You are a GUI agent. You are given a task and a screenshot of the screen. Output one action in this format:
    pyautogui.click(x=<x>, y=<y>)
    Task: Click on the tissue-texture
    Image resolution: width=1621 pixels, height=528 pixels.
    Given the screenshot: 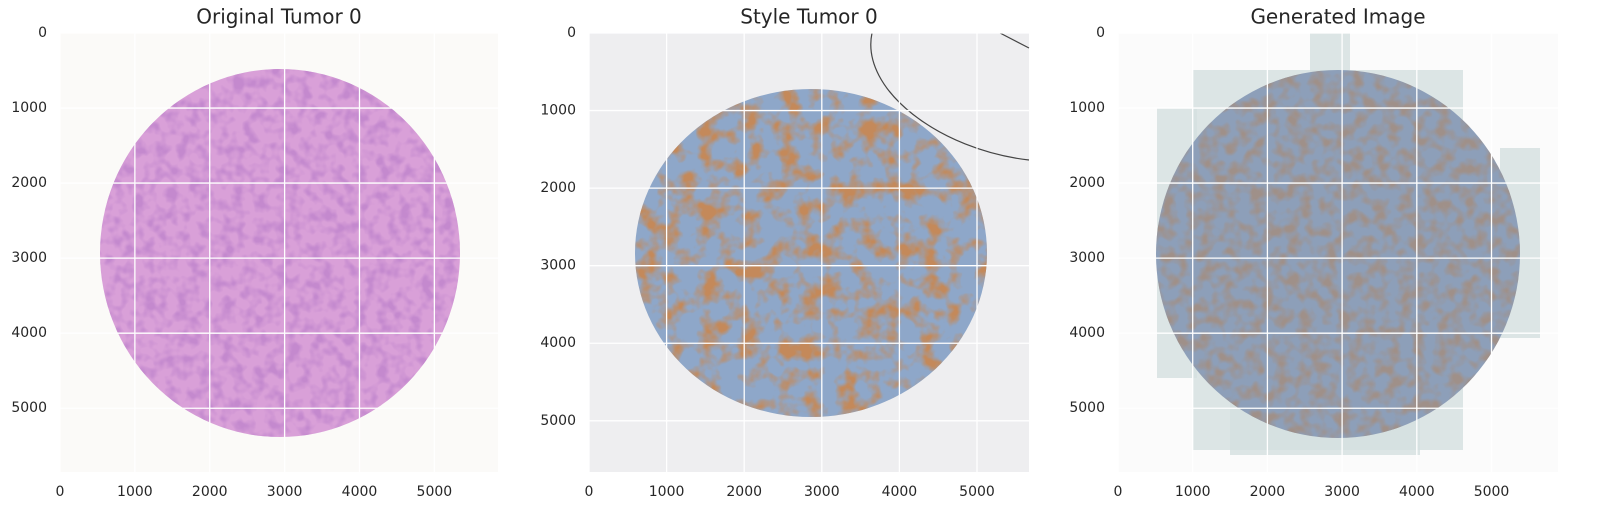 What is the action you would take?
    pyautogui.click(x=811, y=253)
    